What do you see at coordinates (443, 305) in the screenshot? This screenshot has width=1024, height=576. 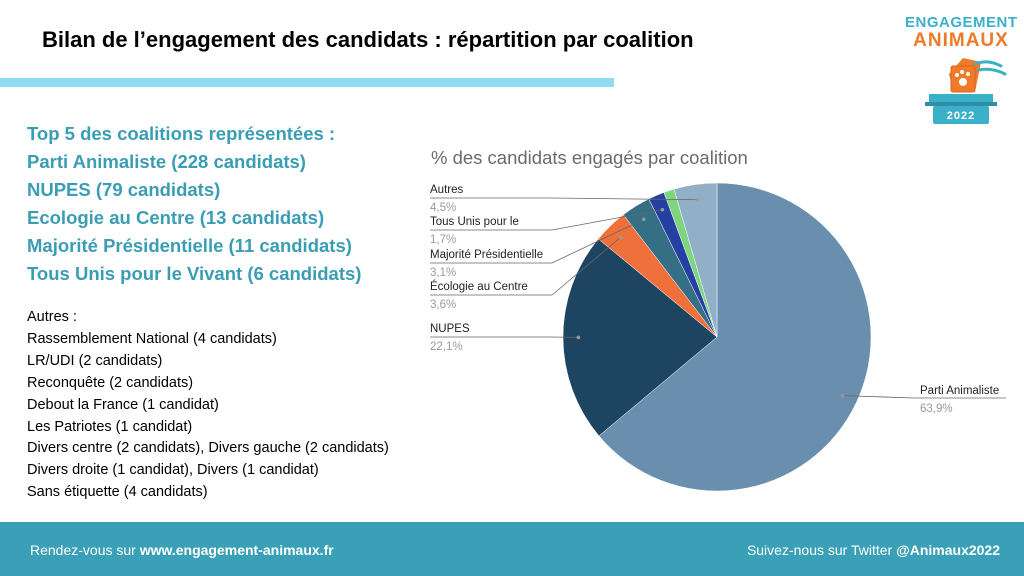 I see `slice-value-label: 3,6%` at bounding box center [443, 305].